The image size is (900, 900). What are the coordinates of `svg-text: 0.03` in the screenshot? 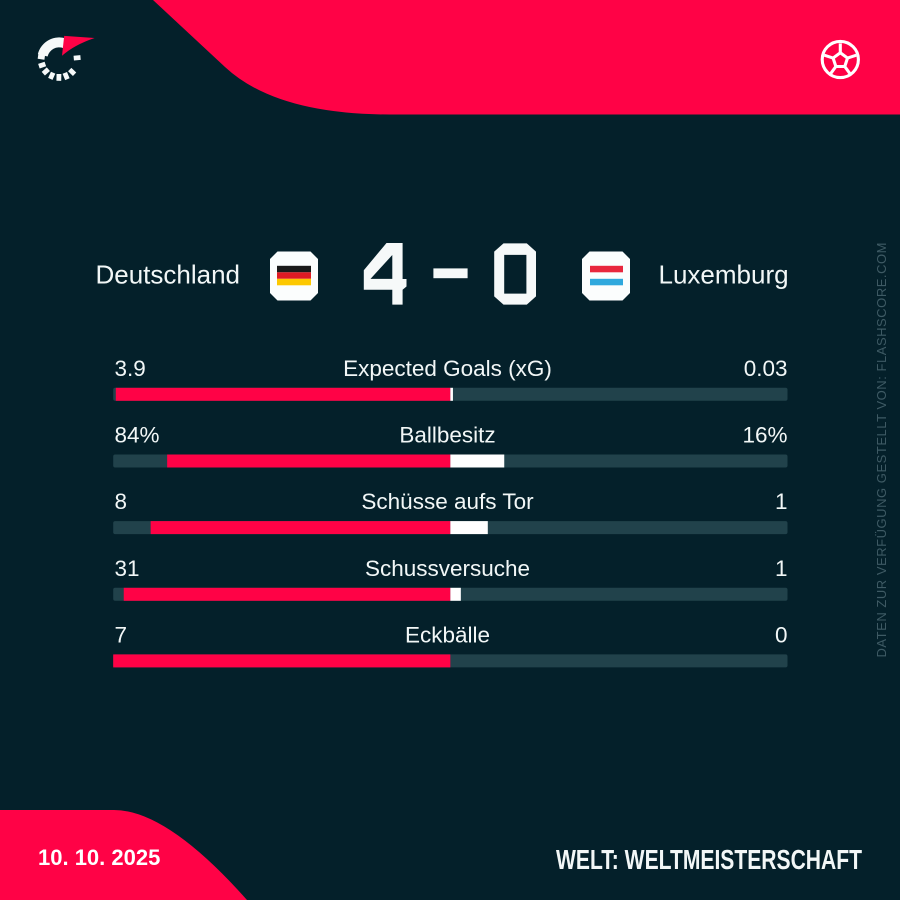 It's located at (766, 368).